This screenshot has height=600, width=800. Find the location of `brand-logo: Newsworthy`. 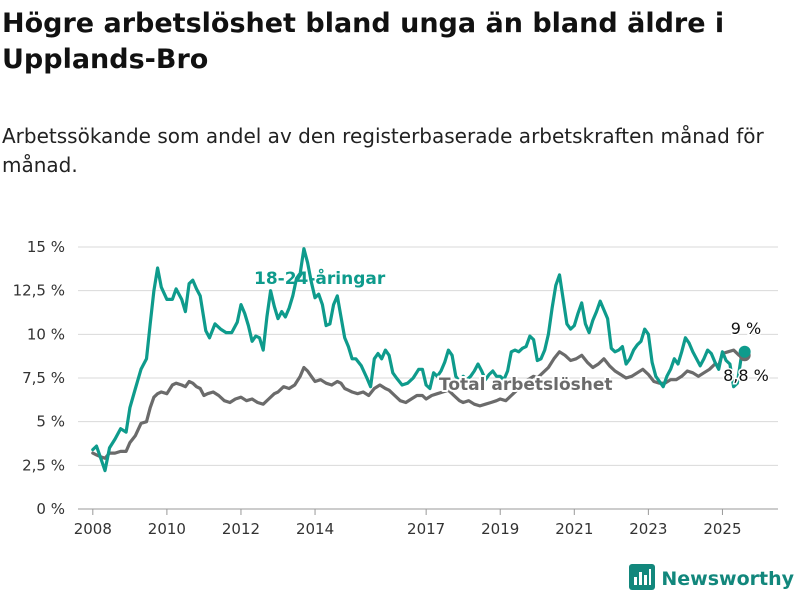

brand-logo: Newsworthy is located at coordinates (711, 579).